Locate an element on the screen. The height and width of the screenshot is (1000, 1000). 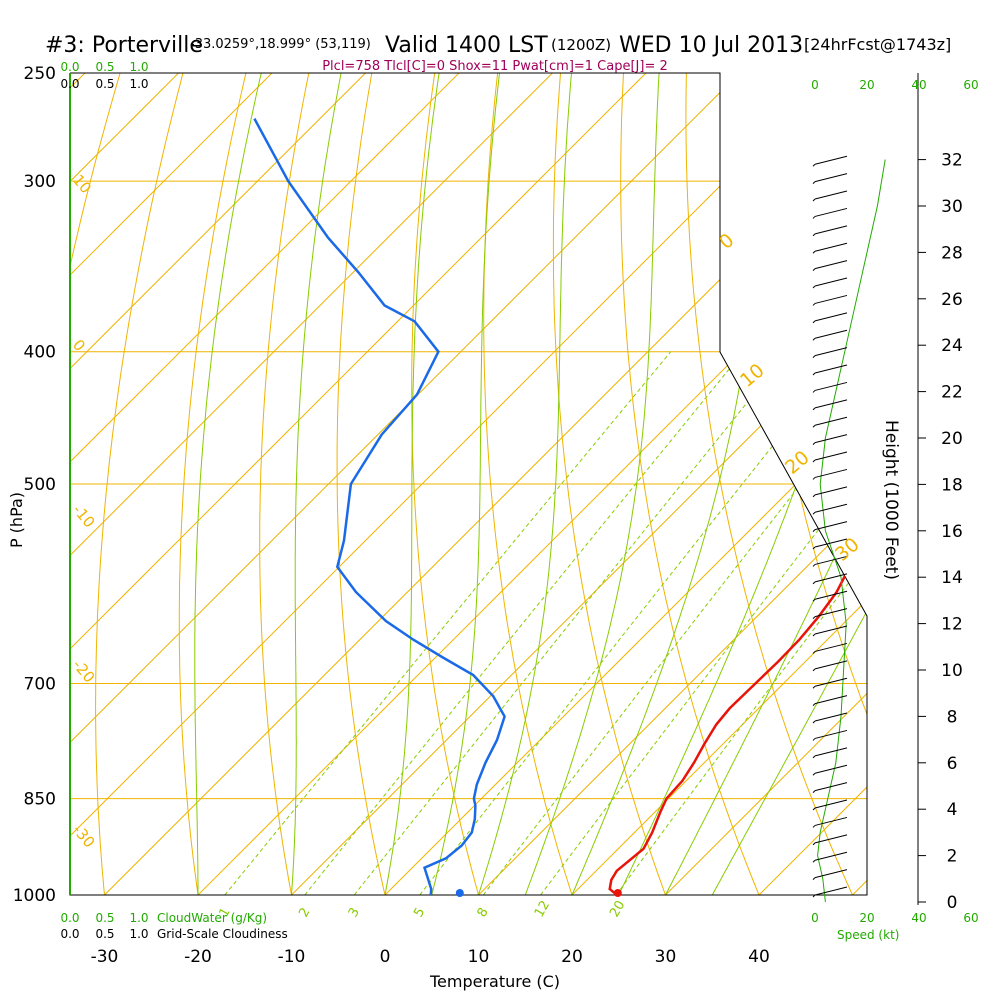
dry-adiabat-label: -20 is located at coordinates (84, 671).